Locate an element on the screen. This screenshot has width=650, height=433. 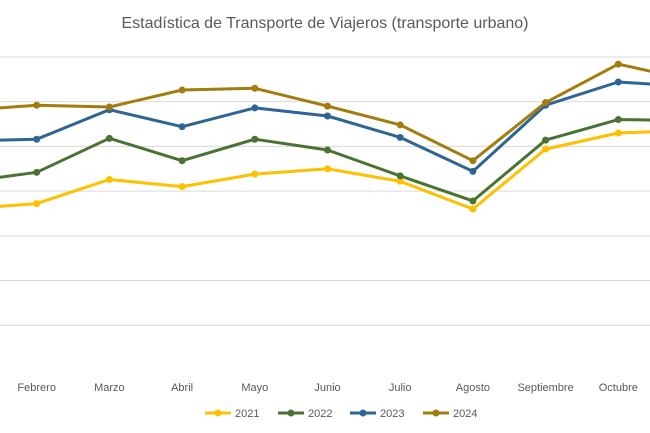
legend-label: 2021 is located at coordinates (247, 414).